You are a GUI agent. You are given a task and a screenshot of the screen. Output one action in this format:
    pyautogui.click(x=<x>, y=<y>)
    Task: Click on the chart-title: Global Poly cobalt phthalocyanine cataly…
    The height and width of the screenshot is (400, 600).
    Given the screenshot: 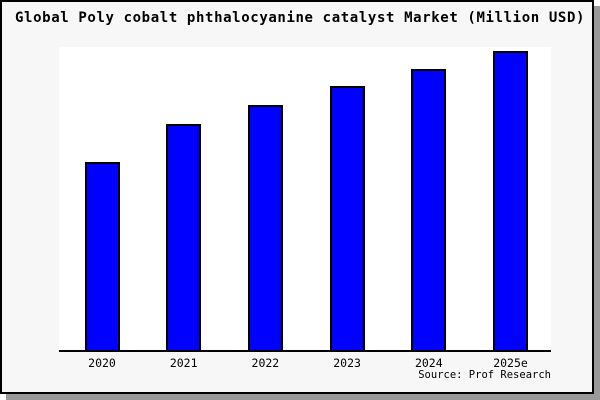 What is the action you would take?
    pyautogui.click(x=300, y=18)
    